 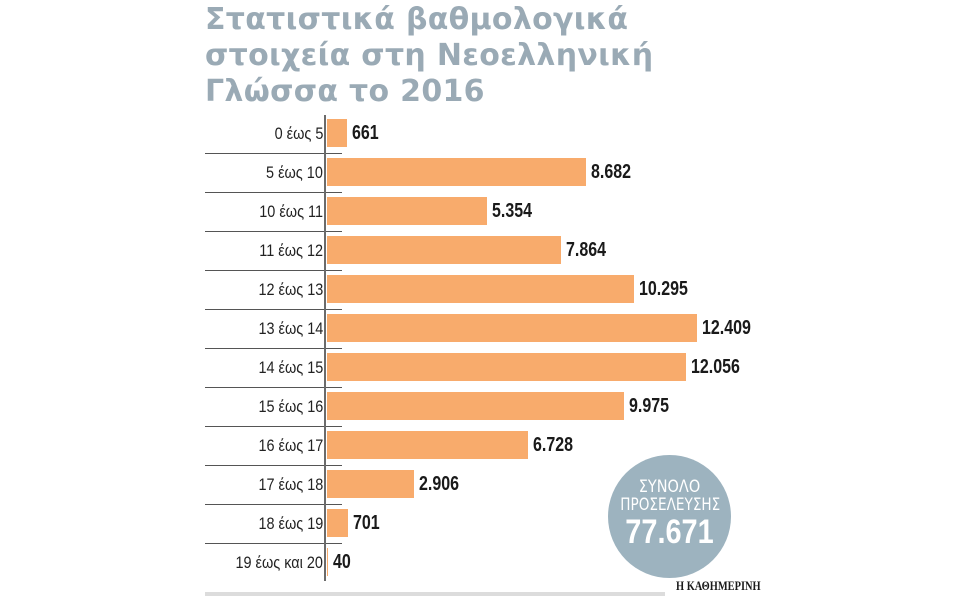 I want to click on category-label: 17 έως 18, so click(x=290, y=484).